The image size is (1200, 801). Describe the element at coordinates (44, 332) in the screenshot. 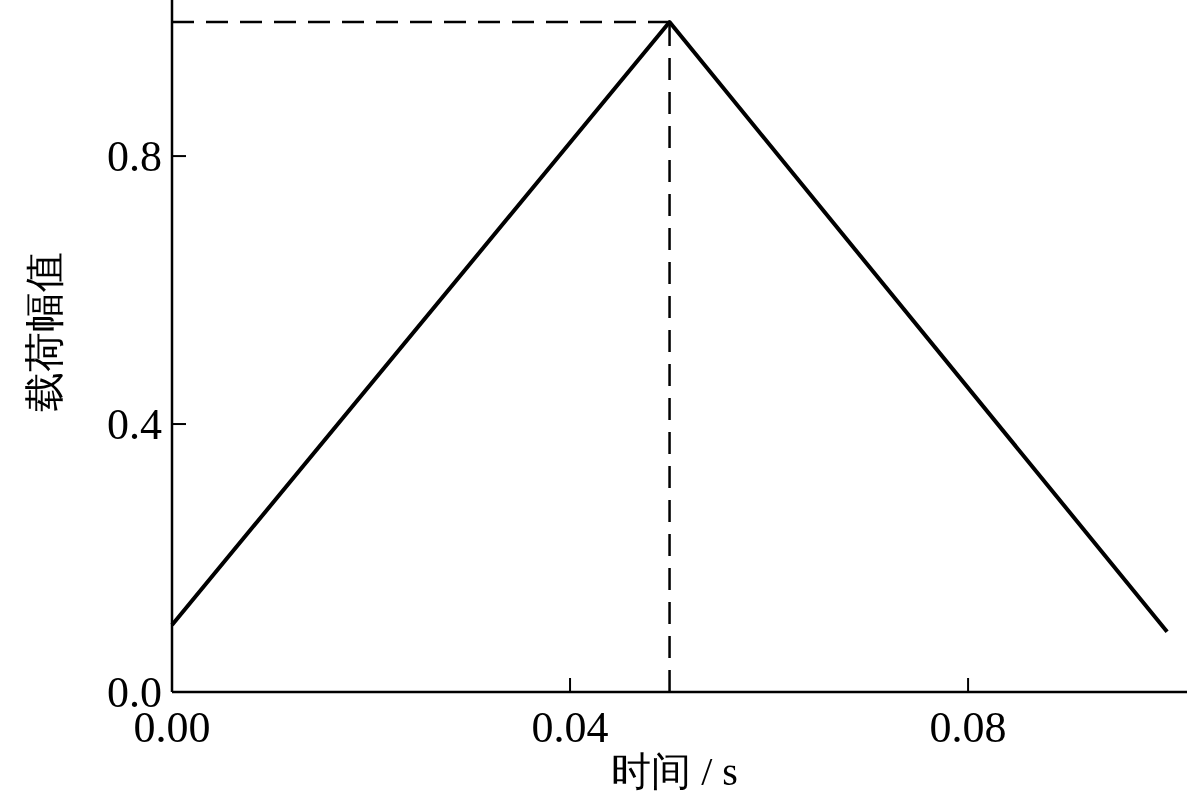

I see `y-axis-title: 载荷幅值` at that location.